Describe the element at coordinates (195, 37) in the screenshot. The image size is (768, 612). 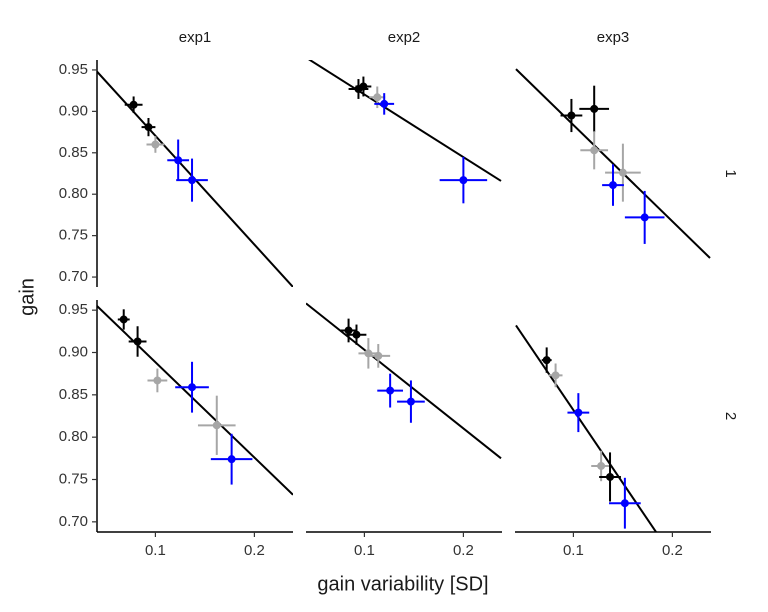
I see `facet-column-label: exp1` at that location.